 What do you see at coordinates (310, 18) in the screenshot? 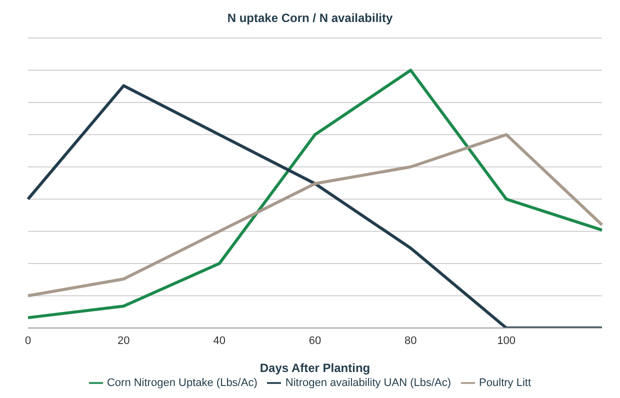
I see `chart-title: N uptake Corn / N availability` at bounding box center [310, 18].